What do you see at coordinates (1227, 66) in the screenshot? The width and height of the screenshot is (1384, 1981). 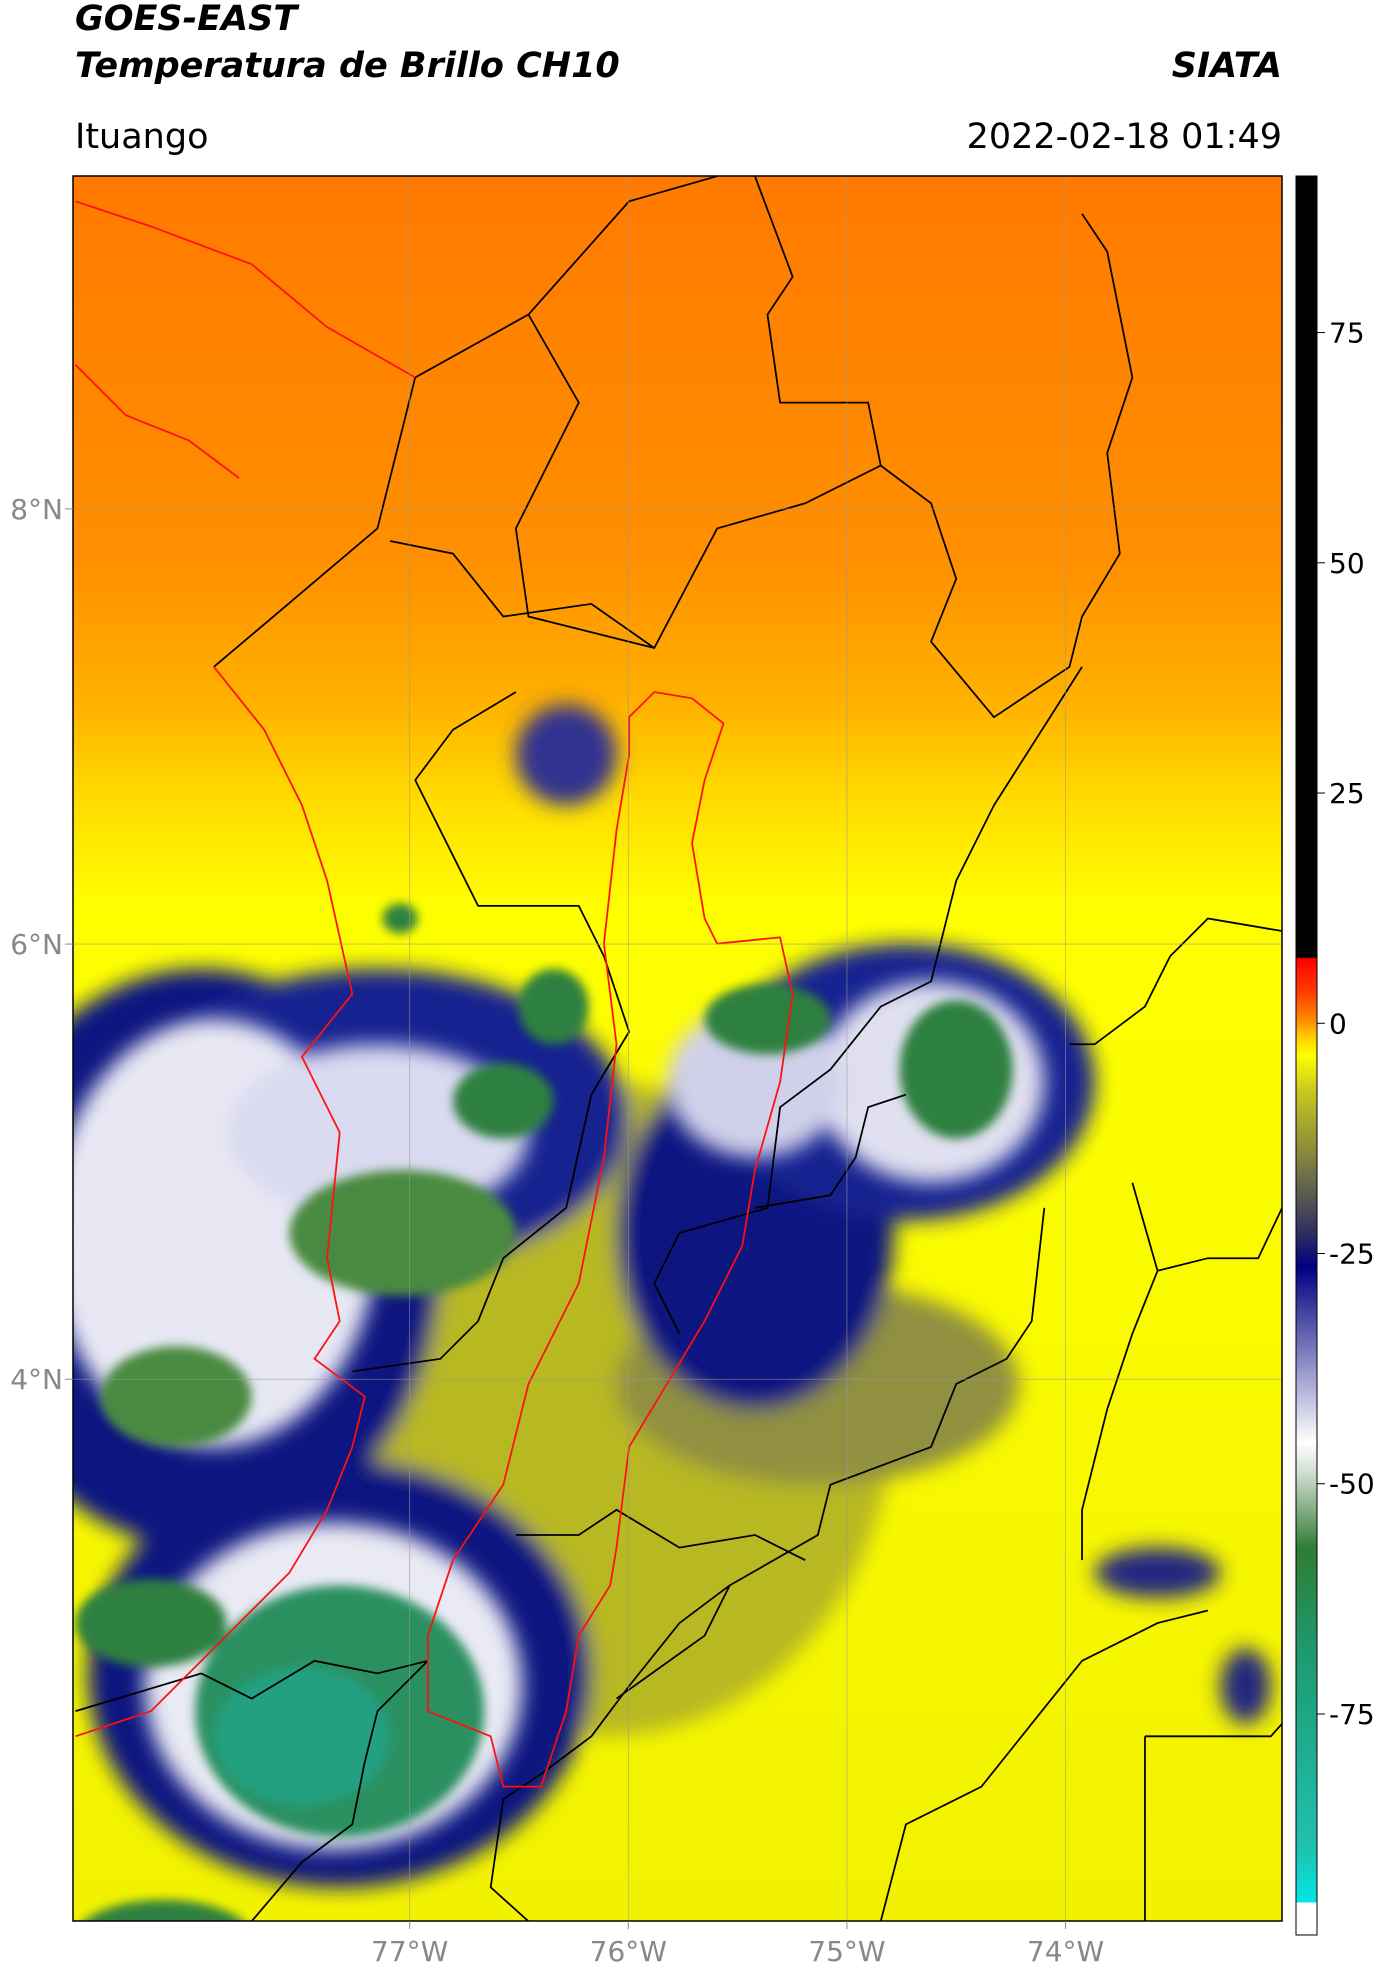 I see `brand: SIATA` at bounding box center [1227, 66].